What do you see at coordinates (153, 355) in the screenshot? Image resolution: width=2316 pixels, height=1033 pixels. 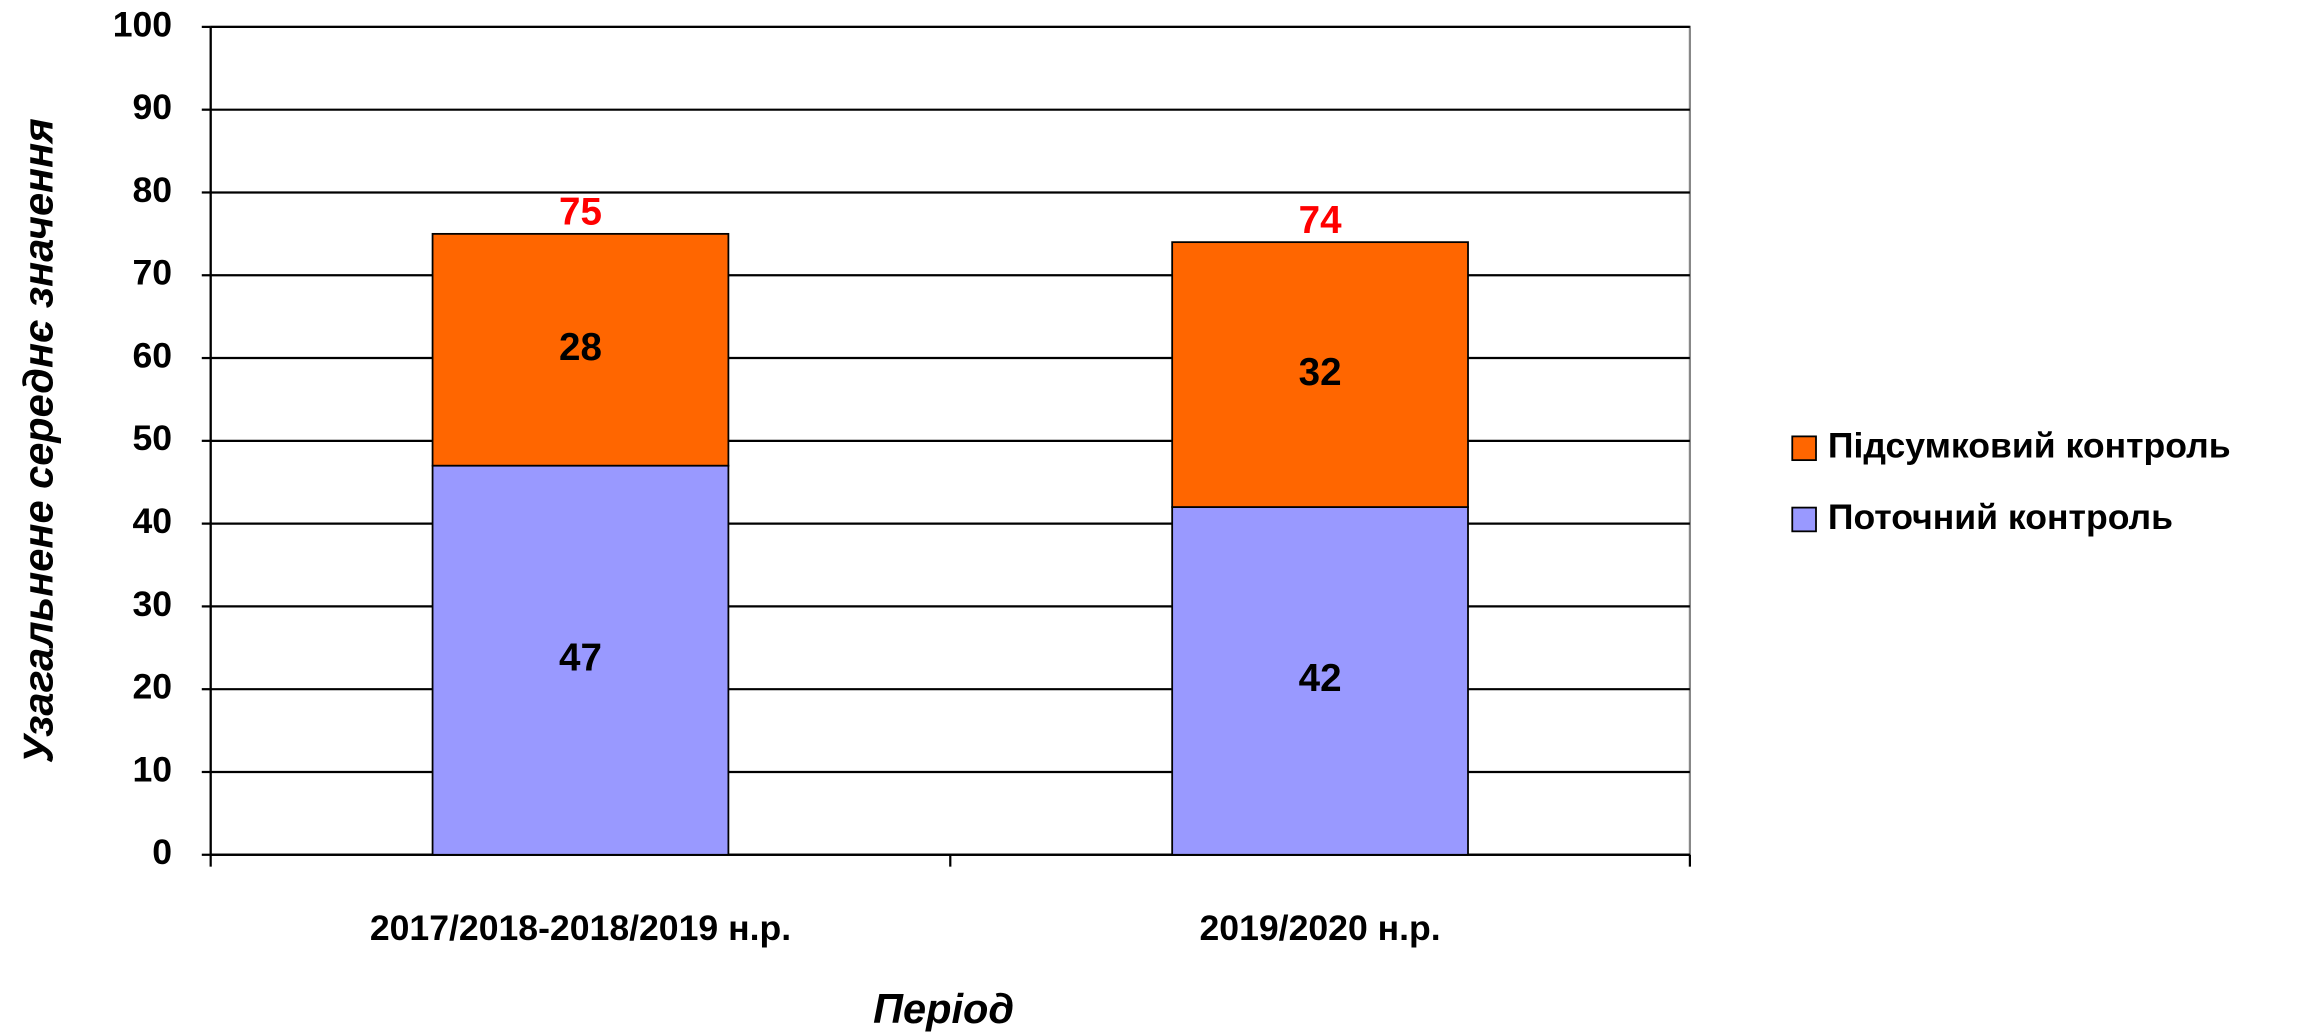 I see `y-tick-label: 60` at bounding box center [153, 355].